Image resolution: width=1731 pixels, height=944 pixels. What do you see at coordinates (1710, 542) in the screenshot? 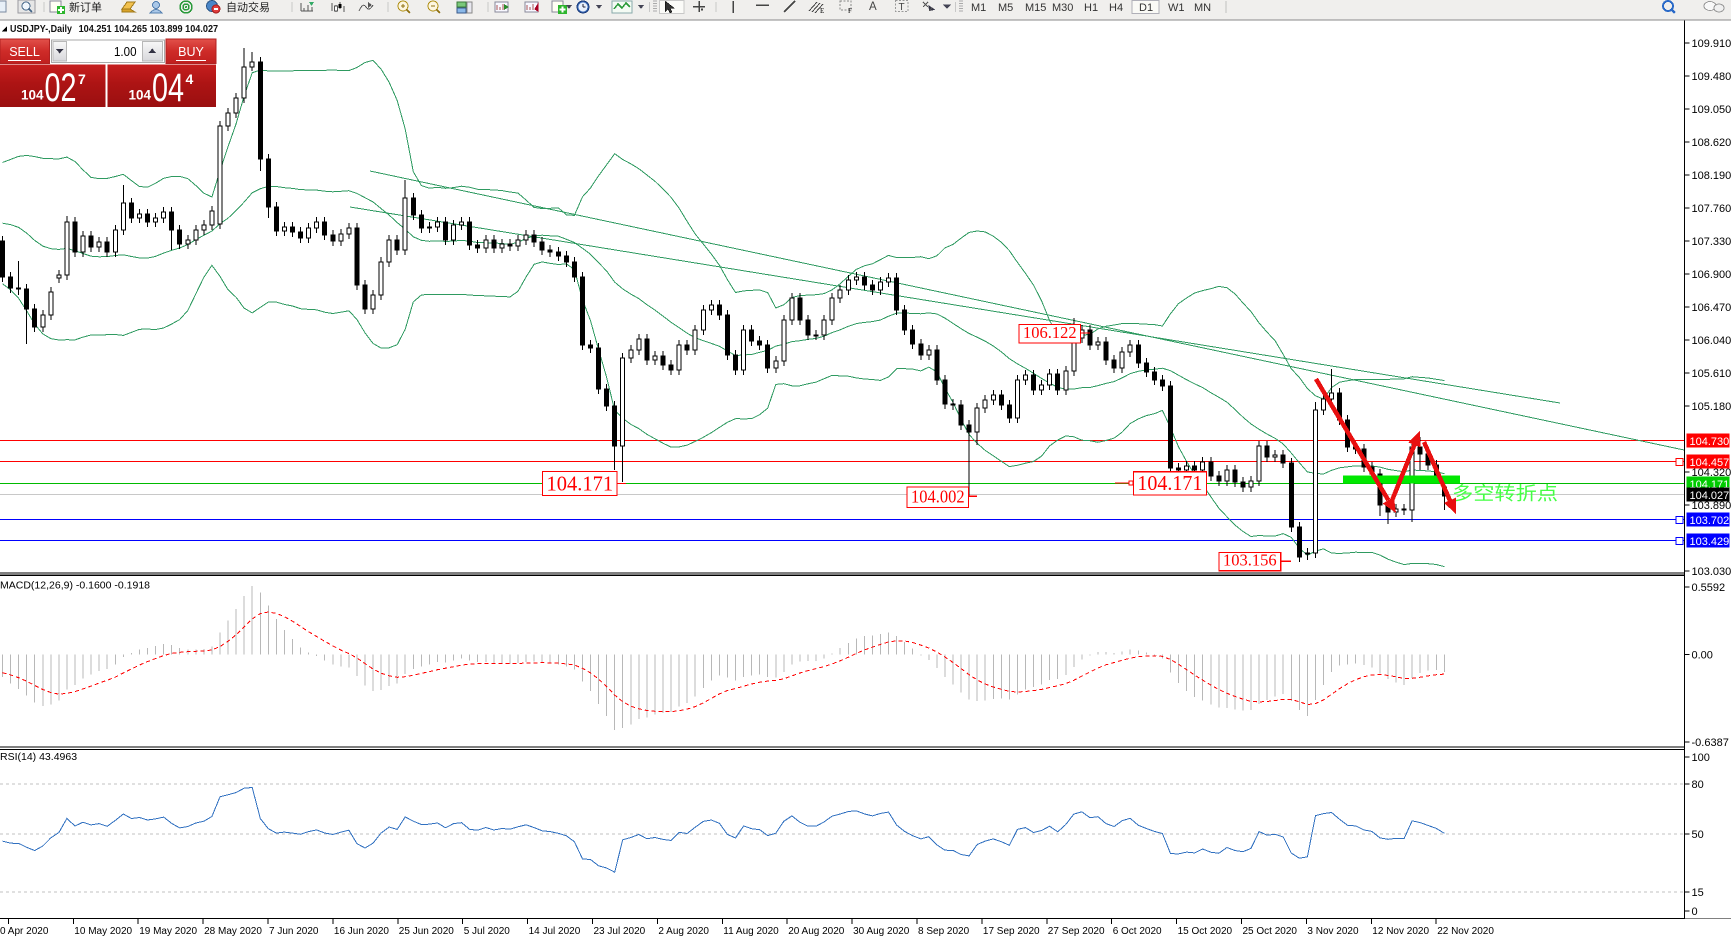
I see `svg-text: 103.429` at bounding box center [1710, 542].